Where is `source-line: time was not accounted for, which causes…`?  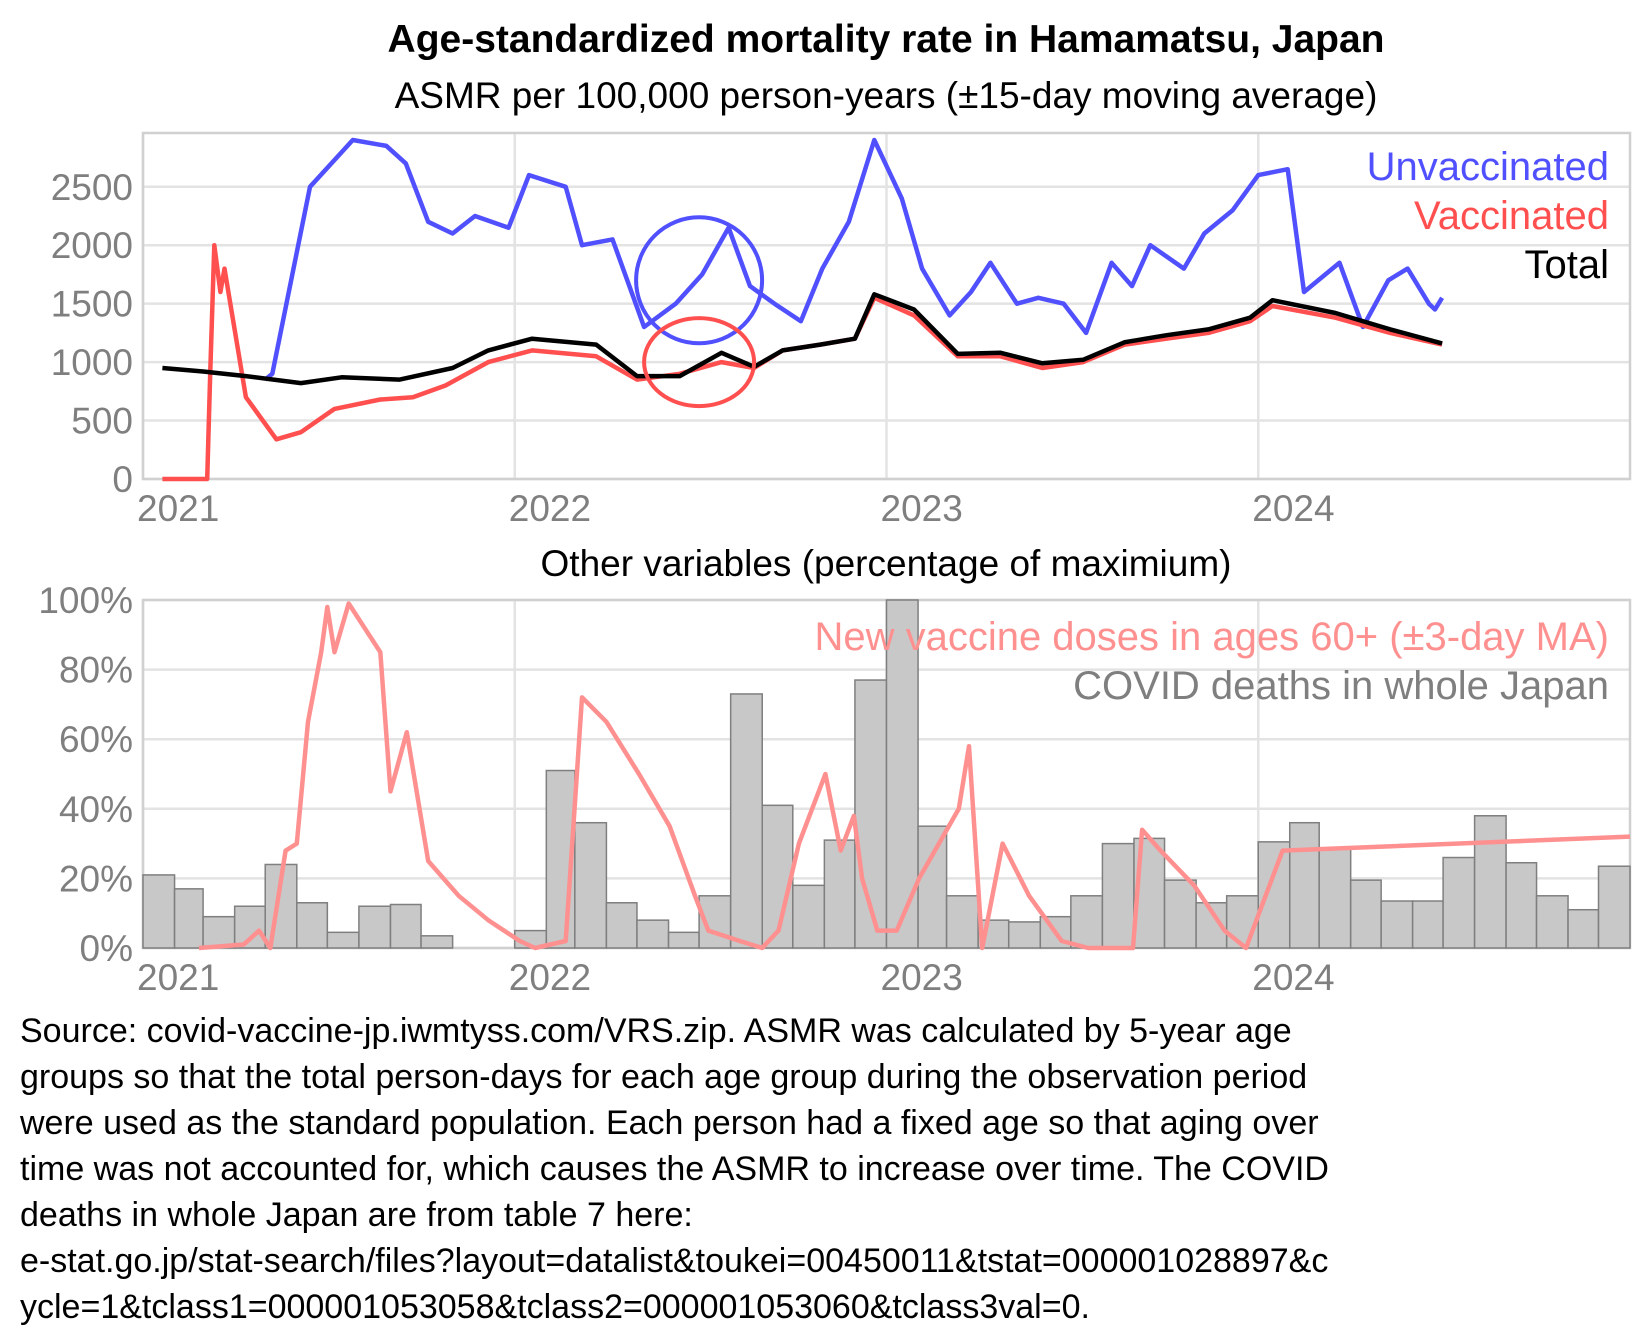 source-line: time was not accounted for, which causes… is located at coordinates (674, 1169).